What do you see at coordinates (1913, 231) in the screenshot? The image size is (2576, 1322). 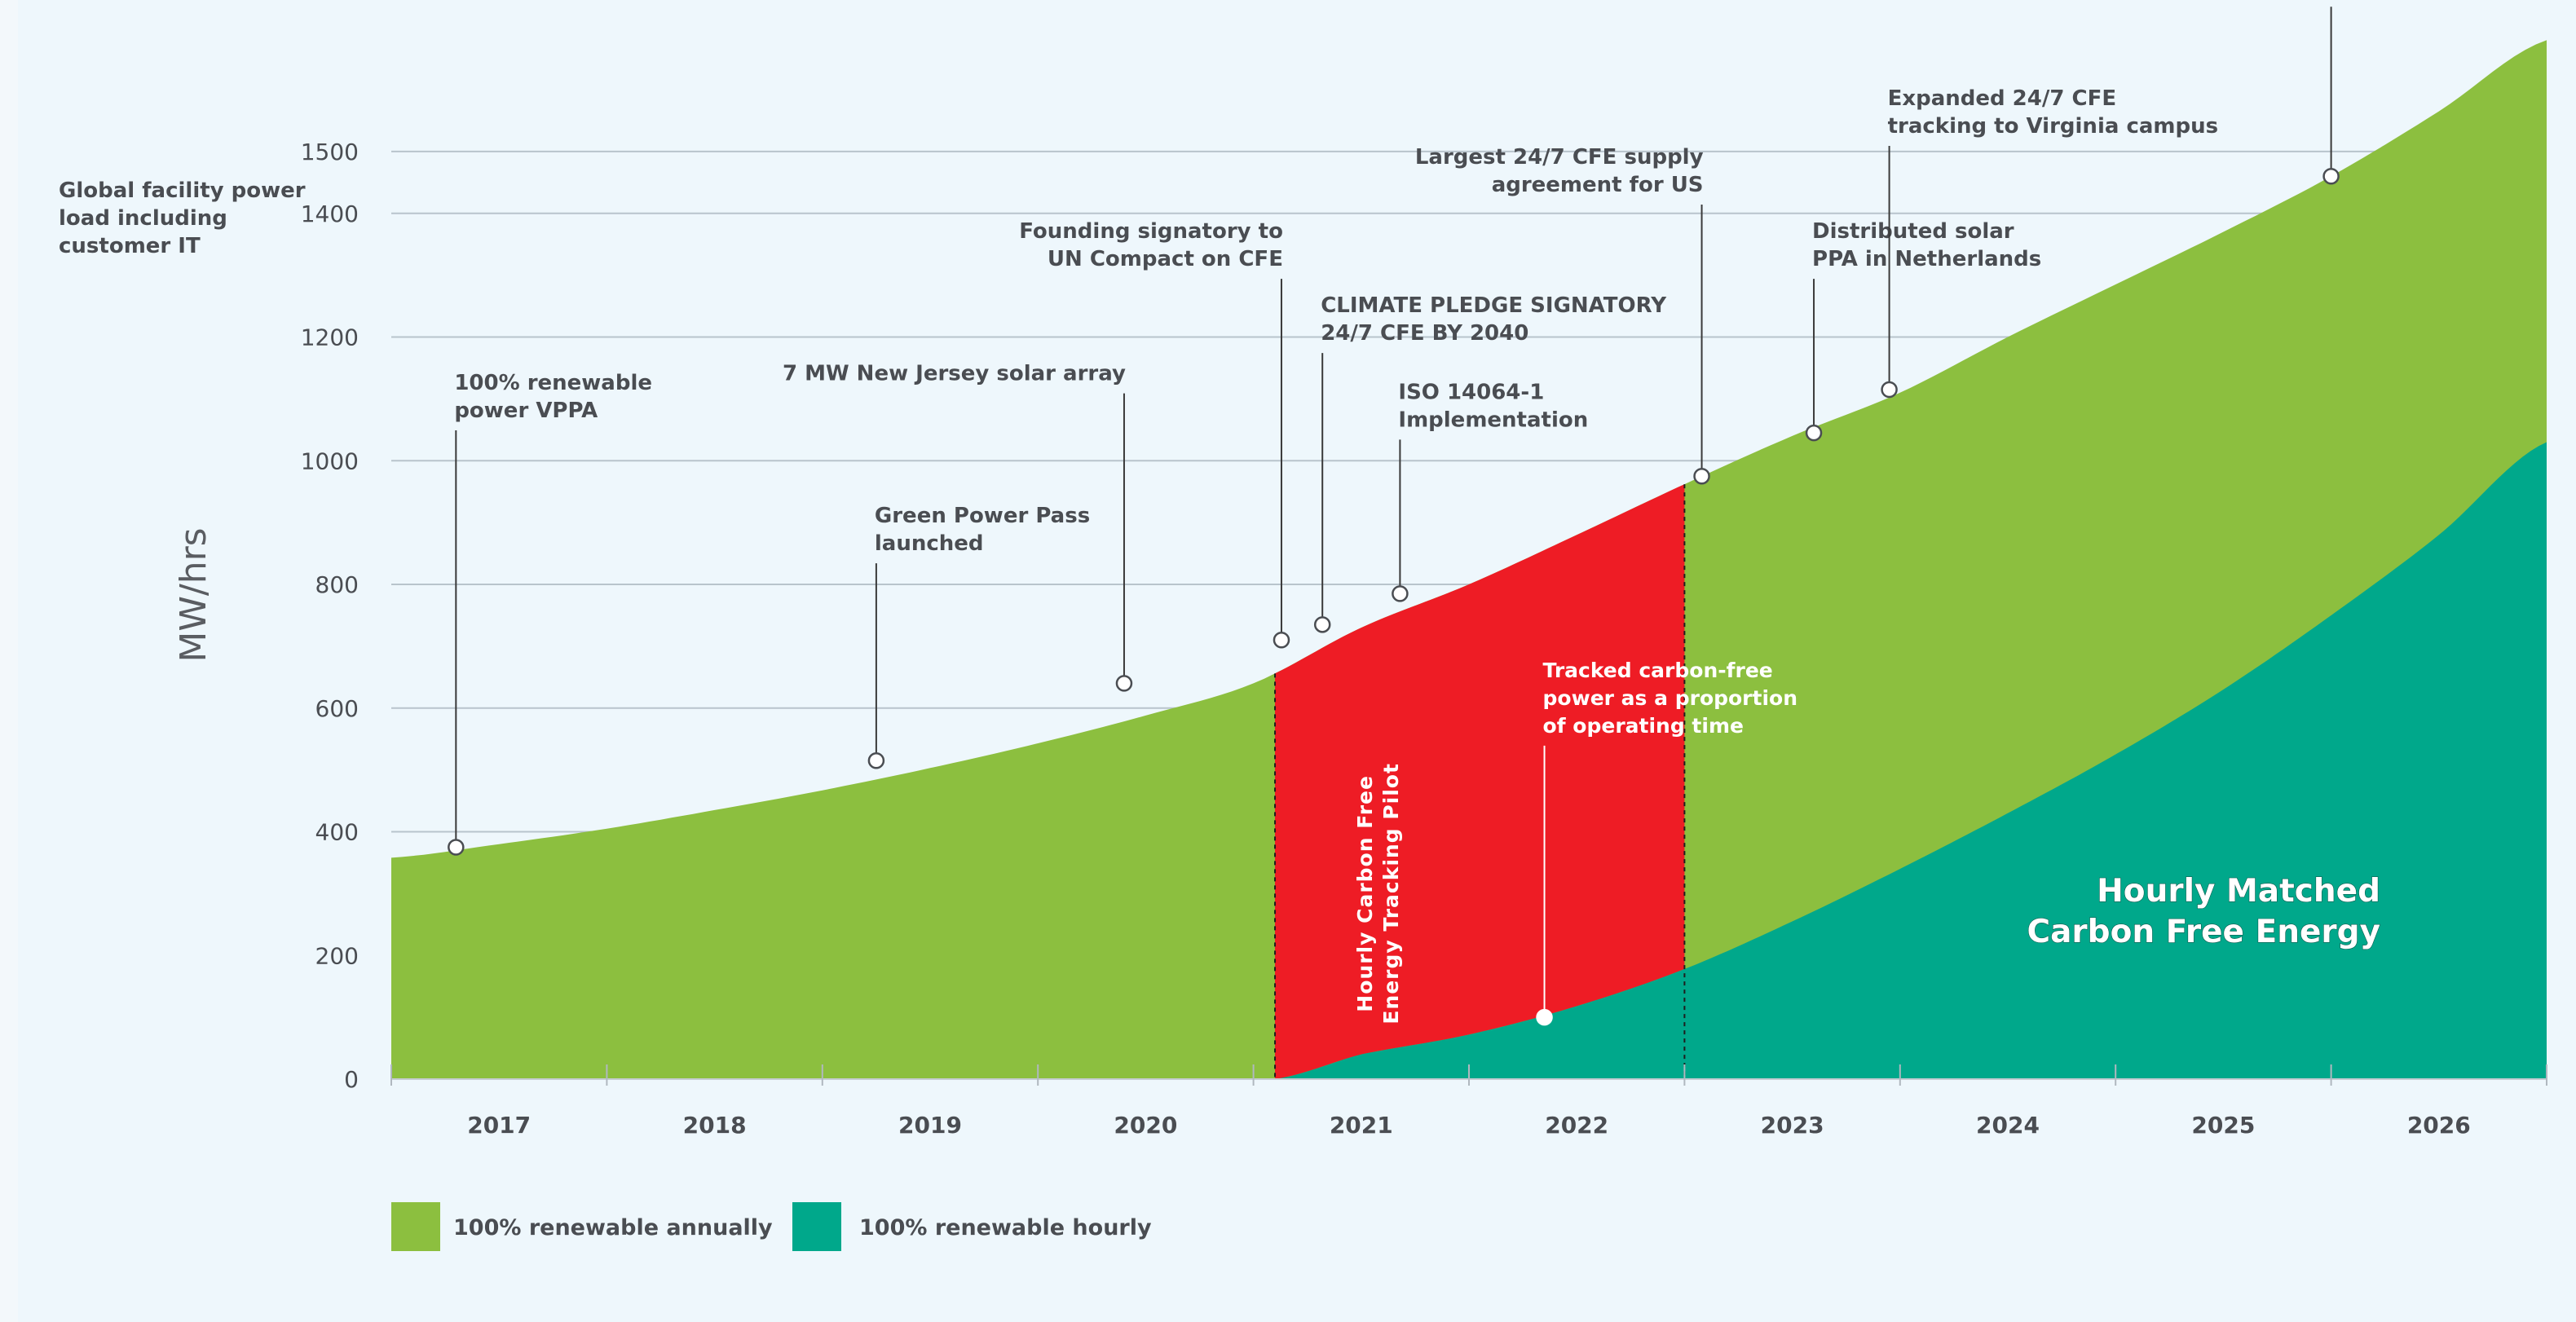 I see `annotation-text: Distributed solar` at bounding box center [1913, 231].